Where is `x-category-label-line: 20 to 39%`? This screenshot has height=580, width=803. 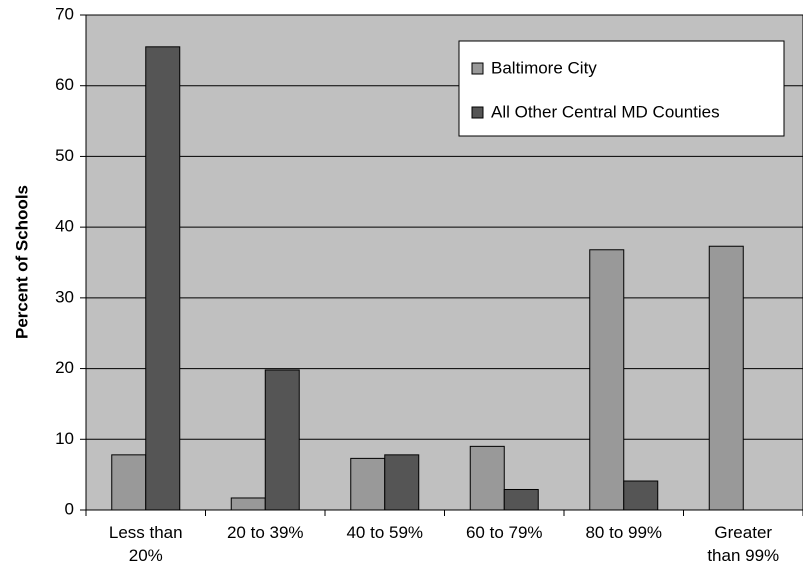
x-category-label-line: 20 to 39% is located at coordinates (265, 532).